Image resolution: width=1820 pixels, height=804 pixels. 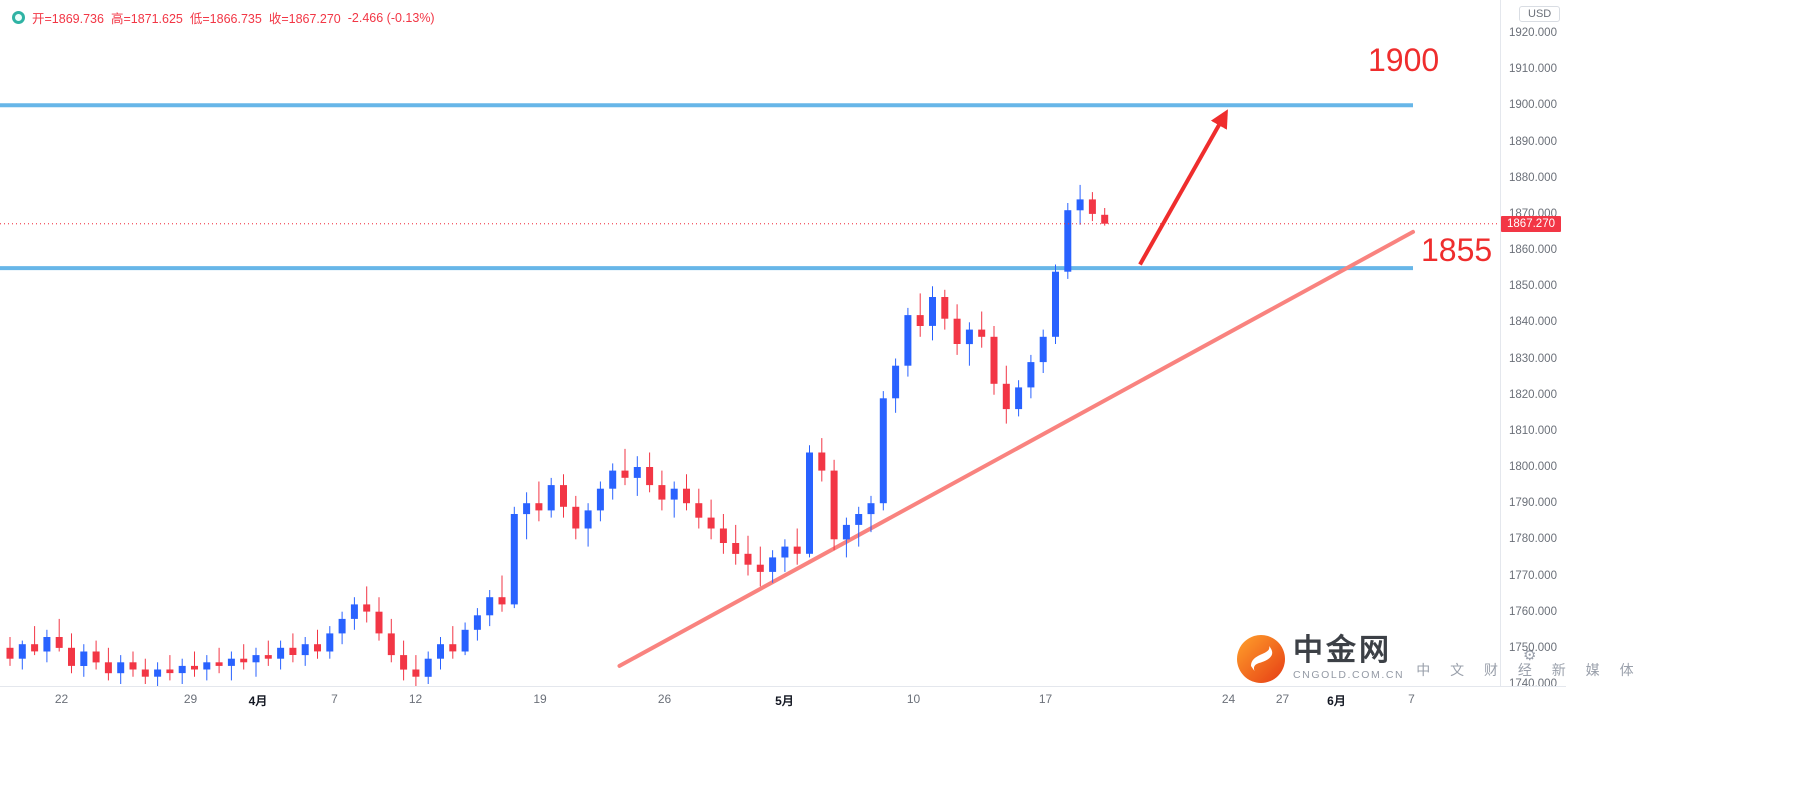 I want to click on currency-chip: USD, so click(x=1540, y=14).